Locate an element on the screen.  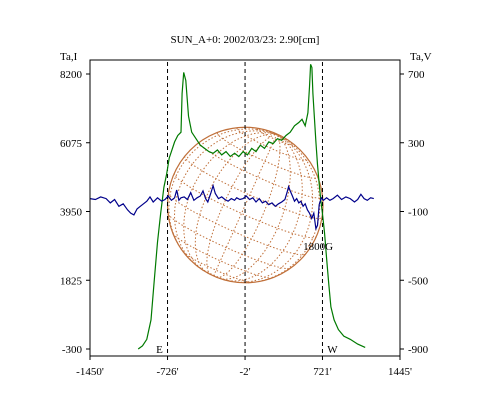
x-tick-label: 721' is located at coordinates (322, 372).